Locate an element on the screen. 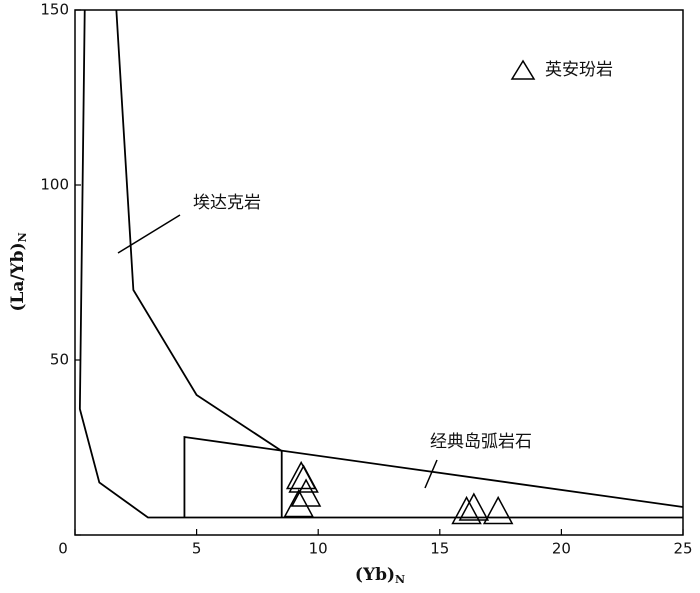 Image resolution: width=700 pixels, height=593 pixels. x-axis-label: (Yb)N is located at coordinates (380, 576).